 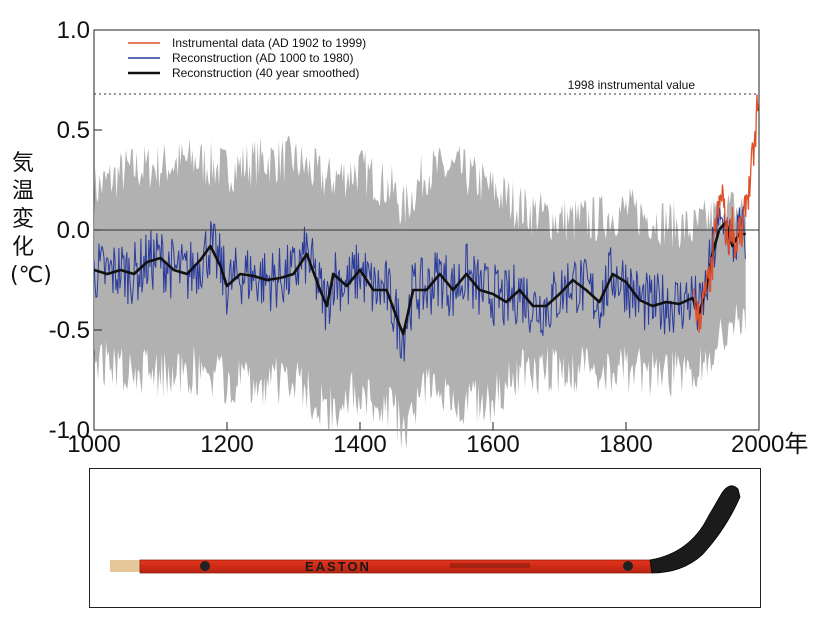 I want to click on legend-label: Reconstruction (AD 1000 to 1980), so click(x=262, y=58).